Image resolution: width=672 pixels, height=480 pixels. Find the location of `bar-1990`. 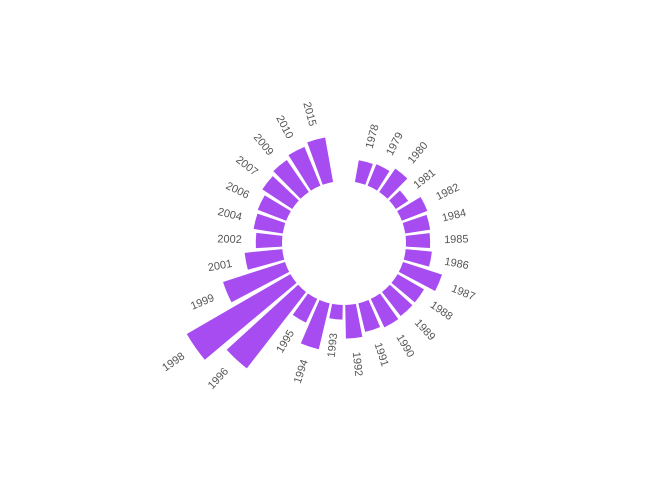

bar-1990 is located at coordinates (384, 310).